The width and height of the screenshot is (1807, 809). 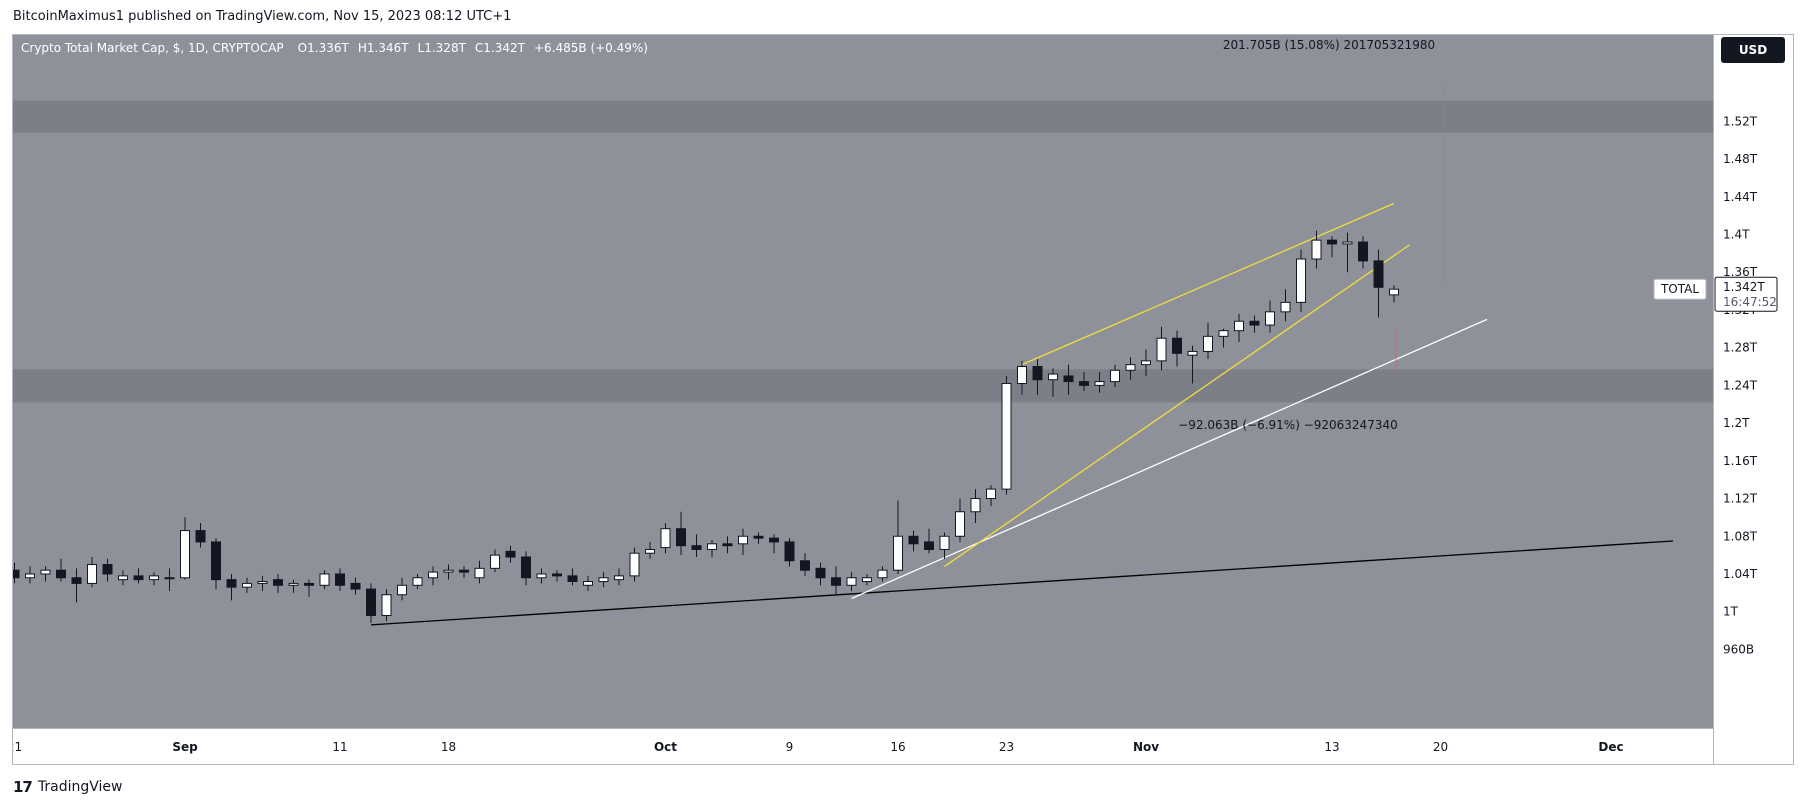 What do you see at coordinates (1208, 284) in the screenshot?
I see `wedge-upper-trendline` at bounding box center [1208, 284].